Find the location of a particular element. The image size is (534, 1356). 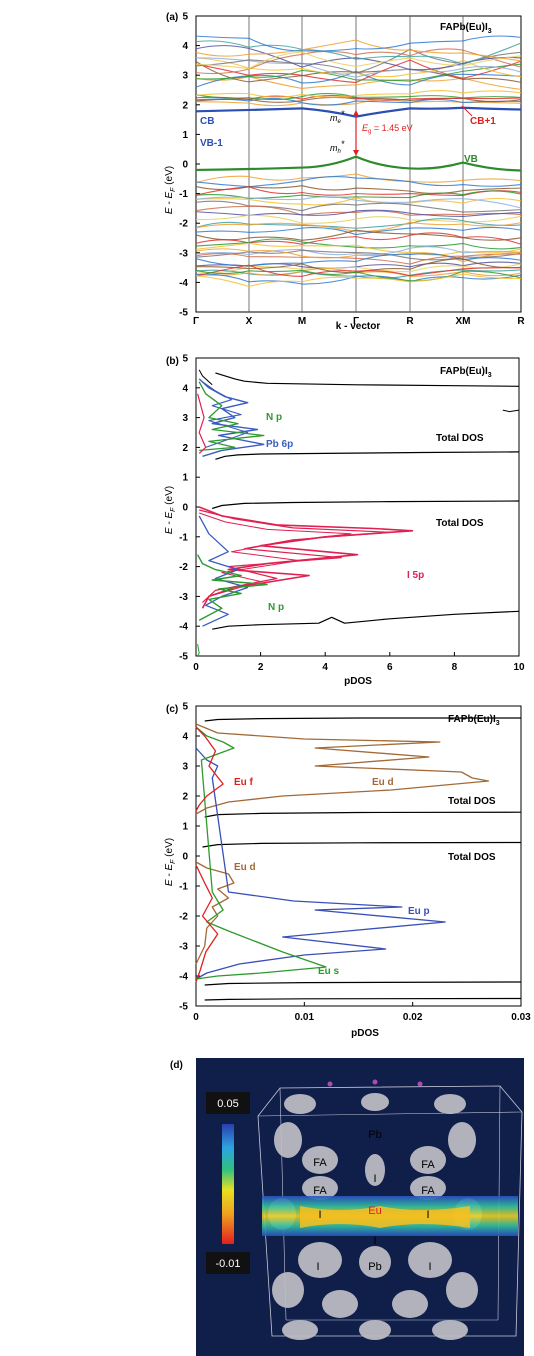

eg-arrow-head-up is located at coordinates (356, 113).